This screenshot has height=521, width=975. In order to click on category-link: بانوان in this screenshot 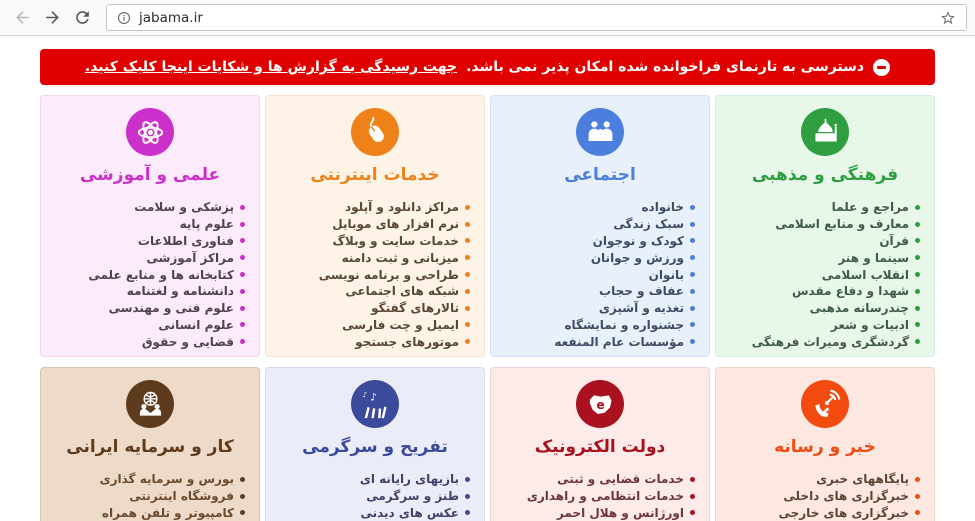, I will do `click(600, 274)`.